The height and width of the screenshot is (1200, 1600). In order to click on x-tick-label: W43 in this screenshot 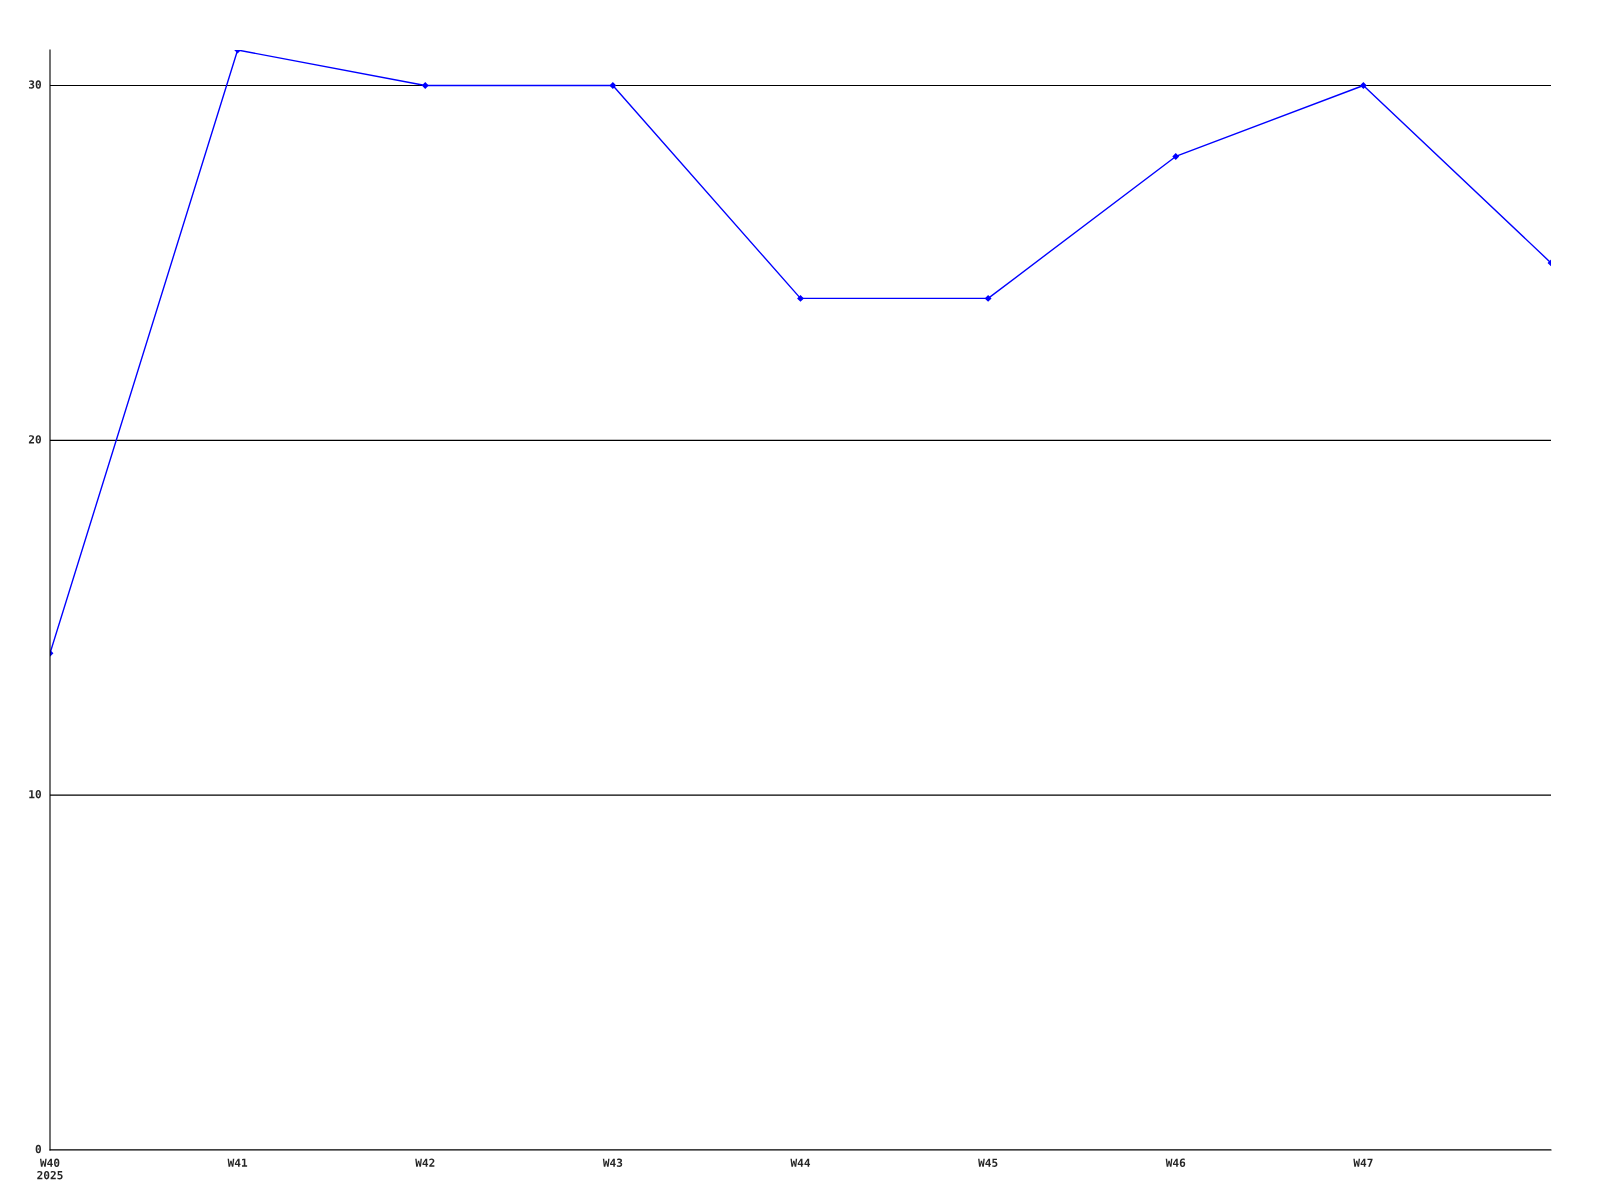, I will do `click(612, 1162)`.